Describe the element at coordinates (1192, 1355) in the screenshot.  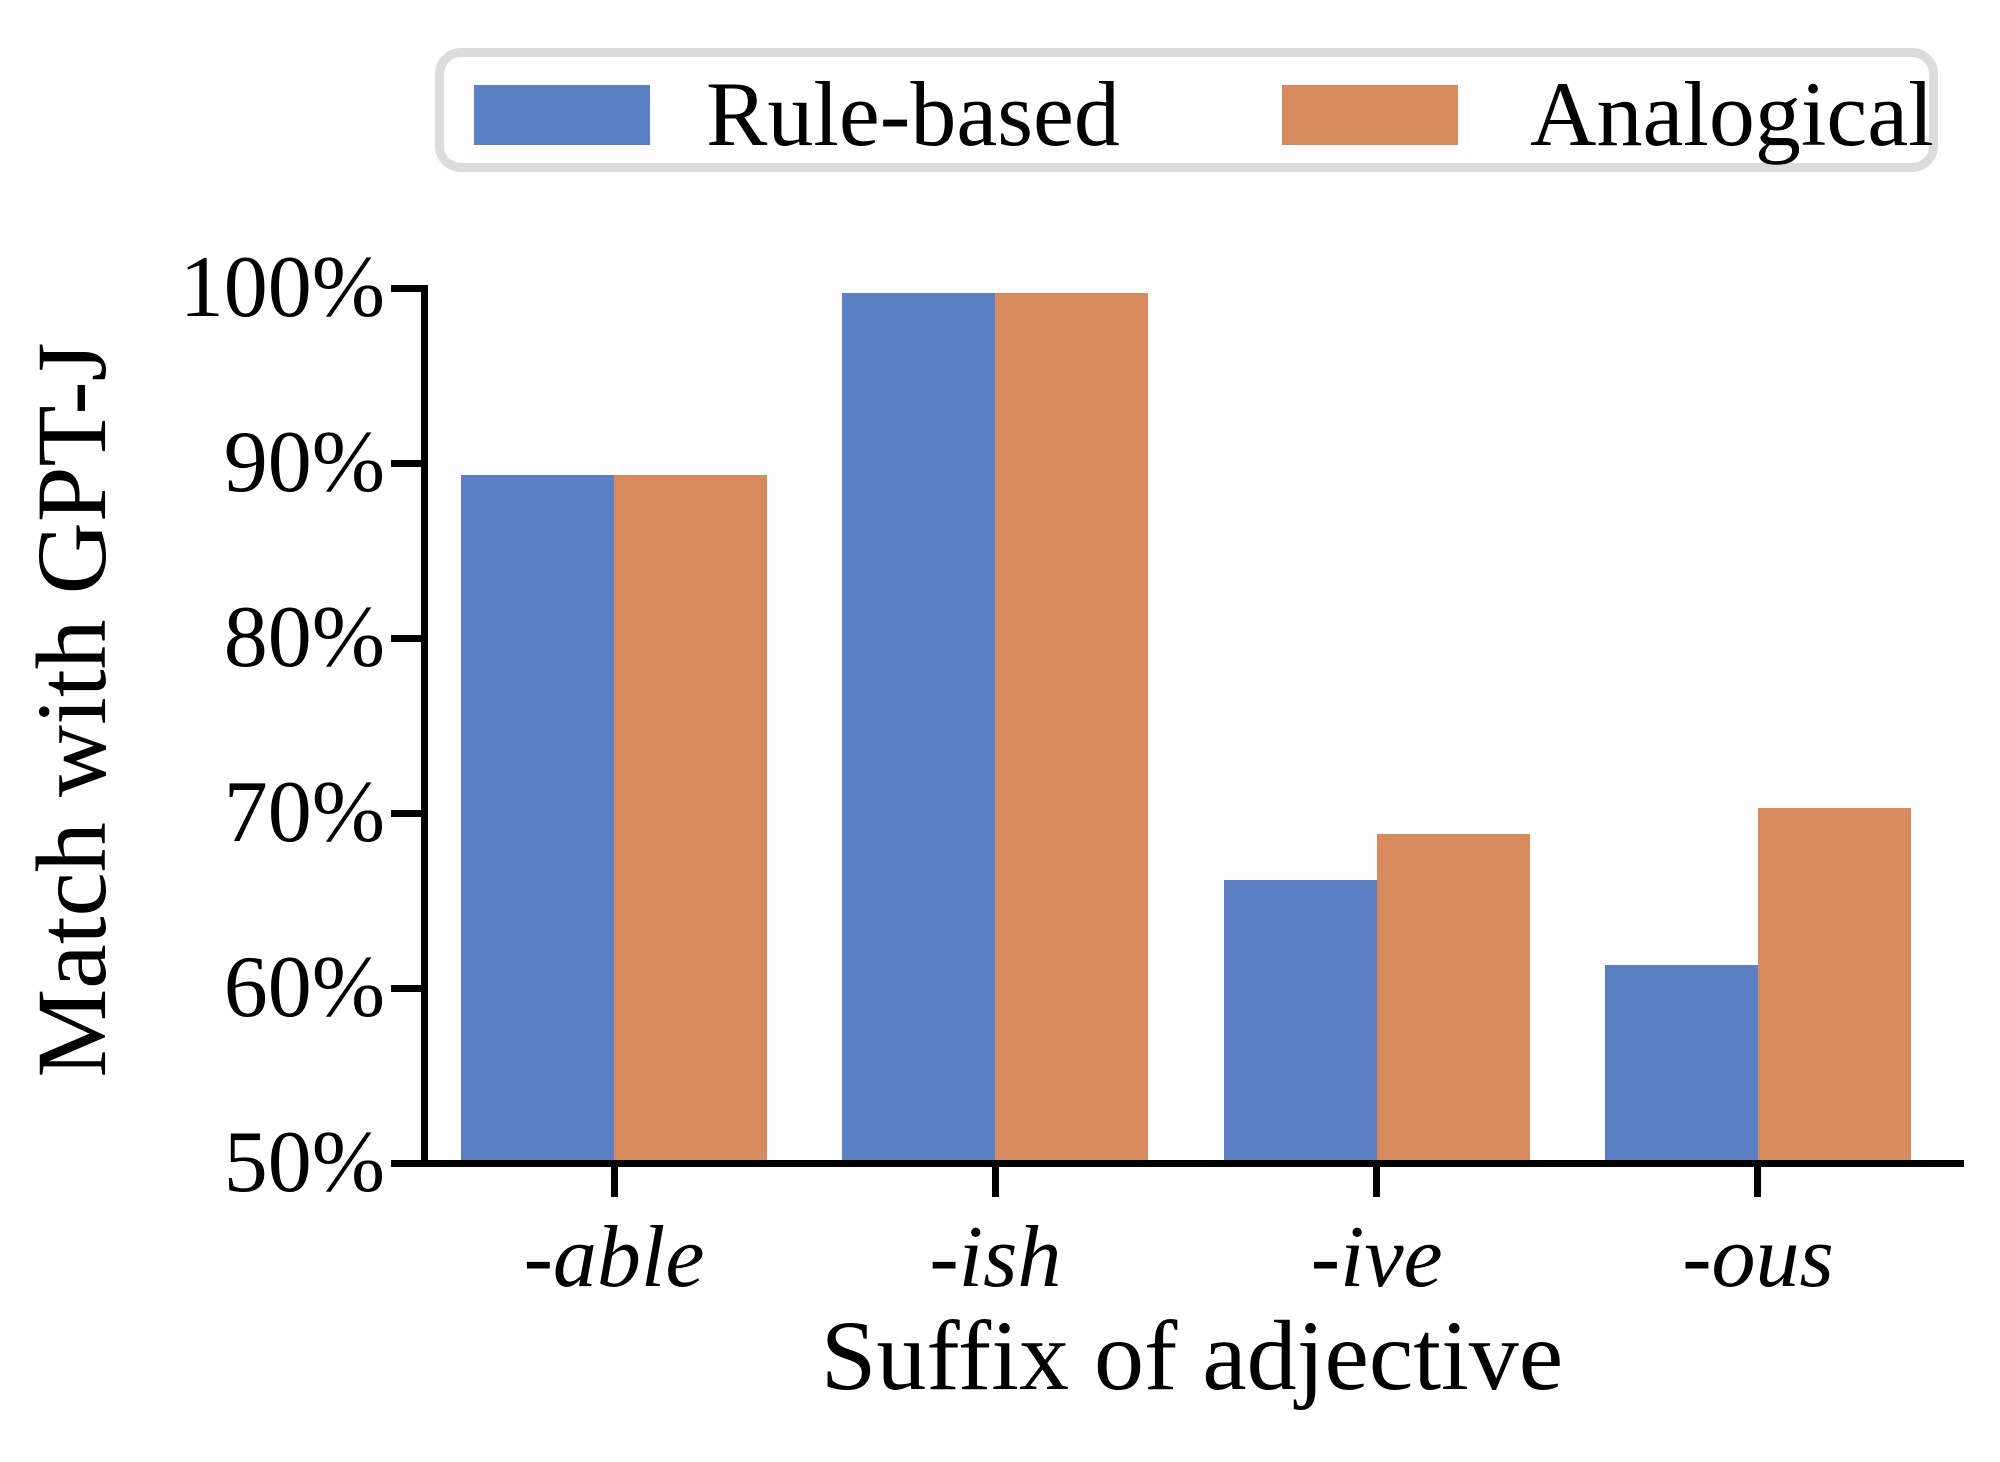
I see `x-axis-title: Suffix of adjective` at that location.